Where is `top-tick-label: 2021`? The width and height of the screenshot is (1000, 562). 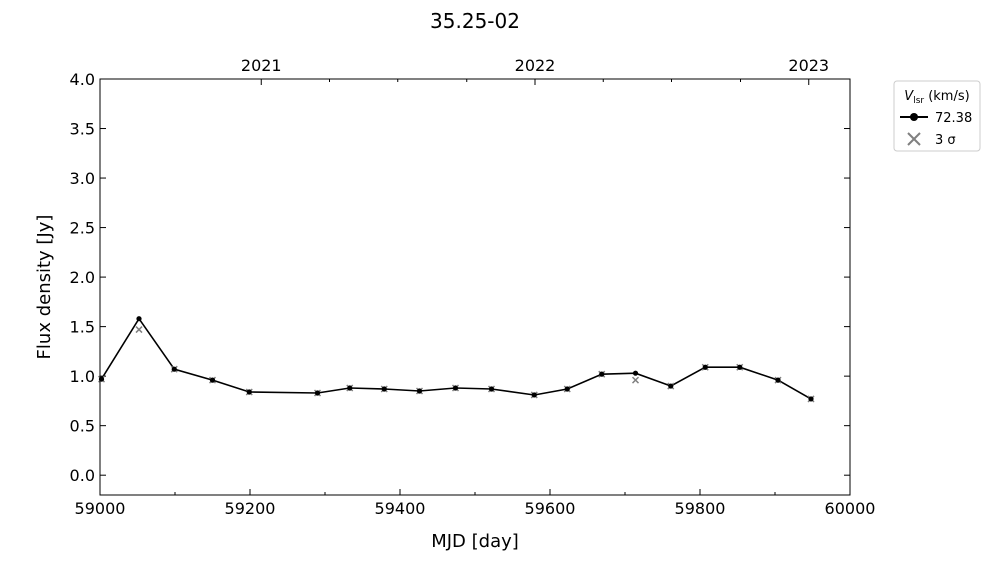
top-tick-label: 2021 is located at coordinates (261, 65).